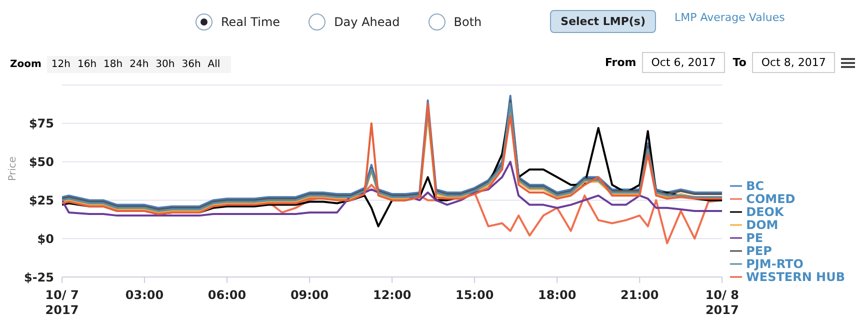 The width and height of the screenshot is (865, 325). What do you see at coordinates (603, 21) in the screenshot?
I see `text: Select LMP(s)` at bounding box center [603, 21].